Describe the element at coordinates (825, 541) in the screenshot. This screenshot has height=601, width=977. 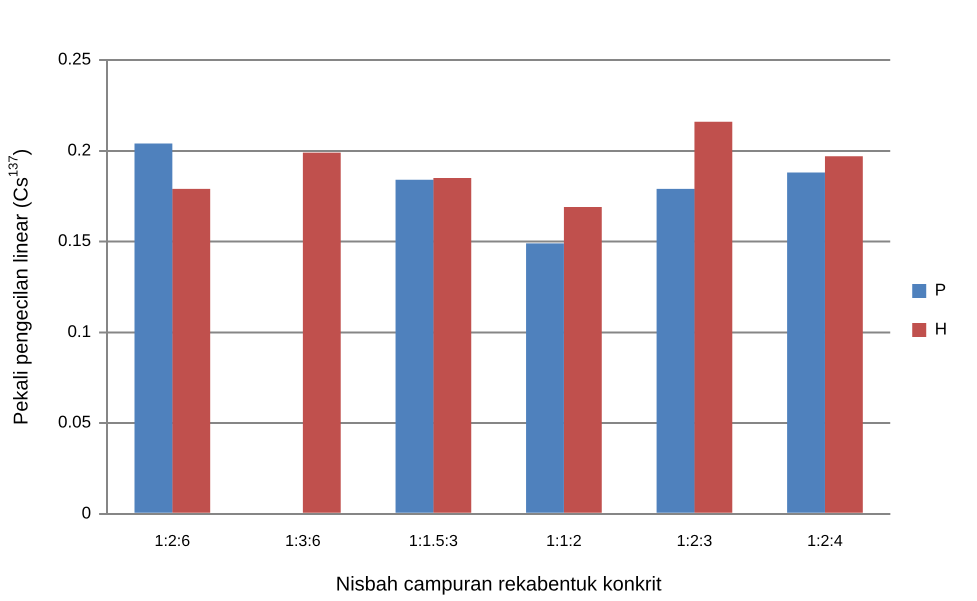
I see `x-tick-label: 1:2:4` at that location.